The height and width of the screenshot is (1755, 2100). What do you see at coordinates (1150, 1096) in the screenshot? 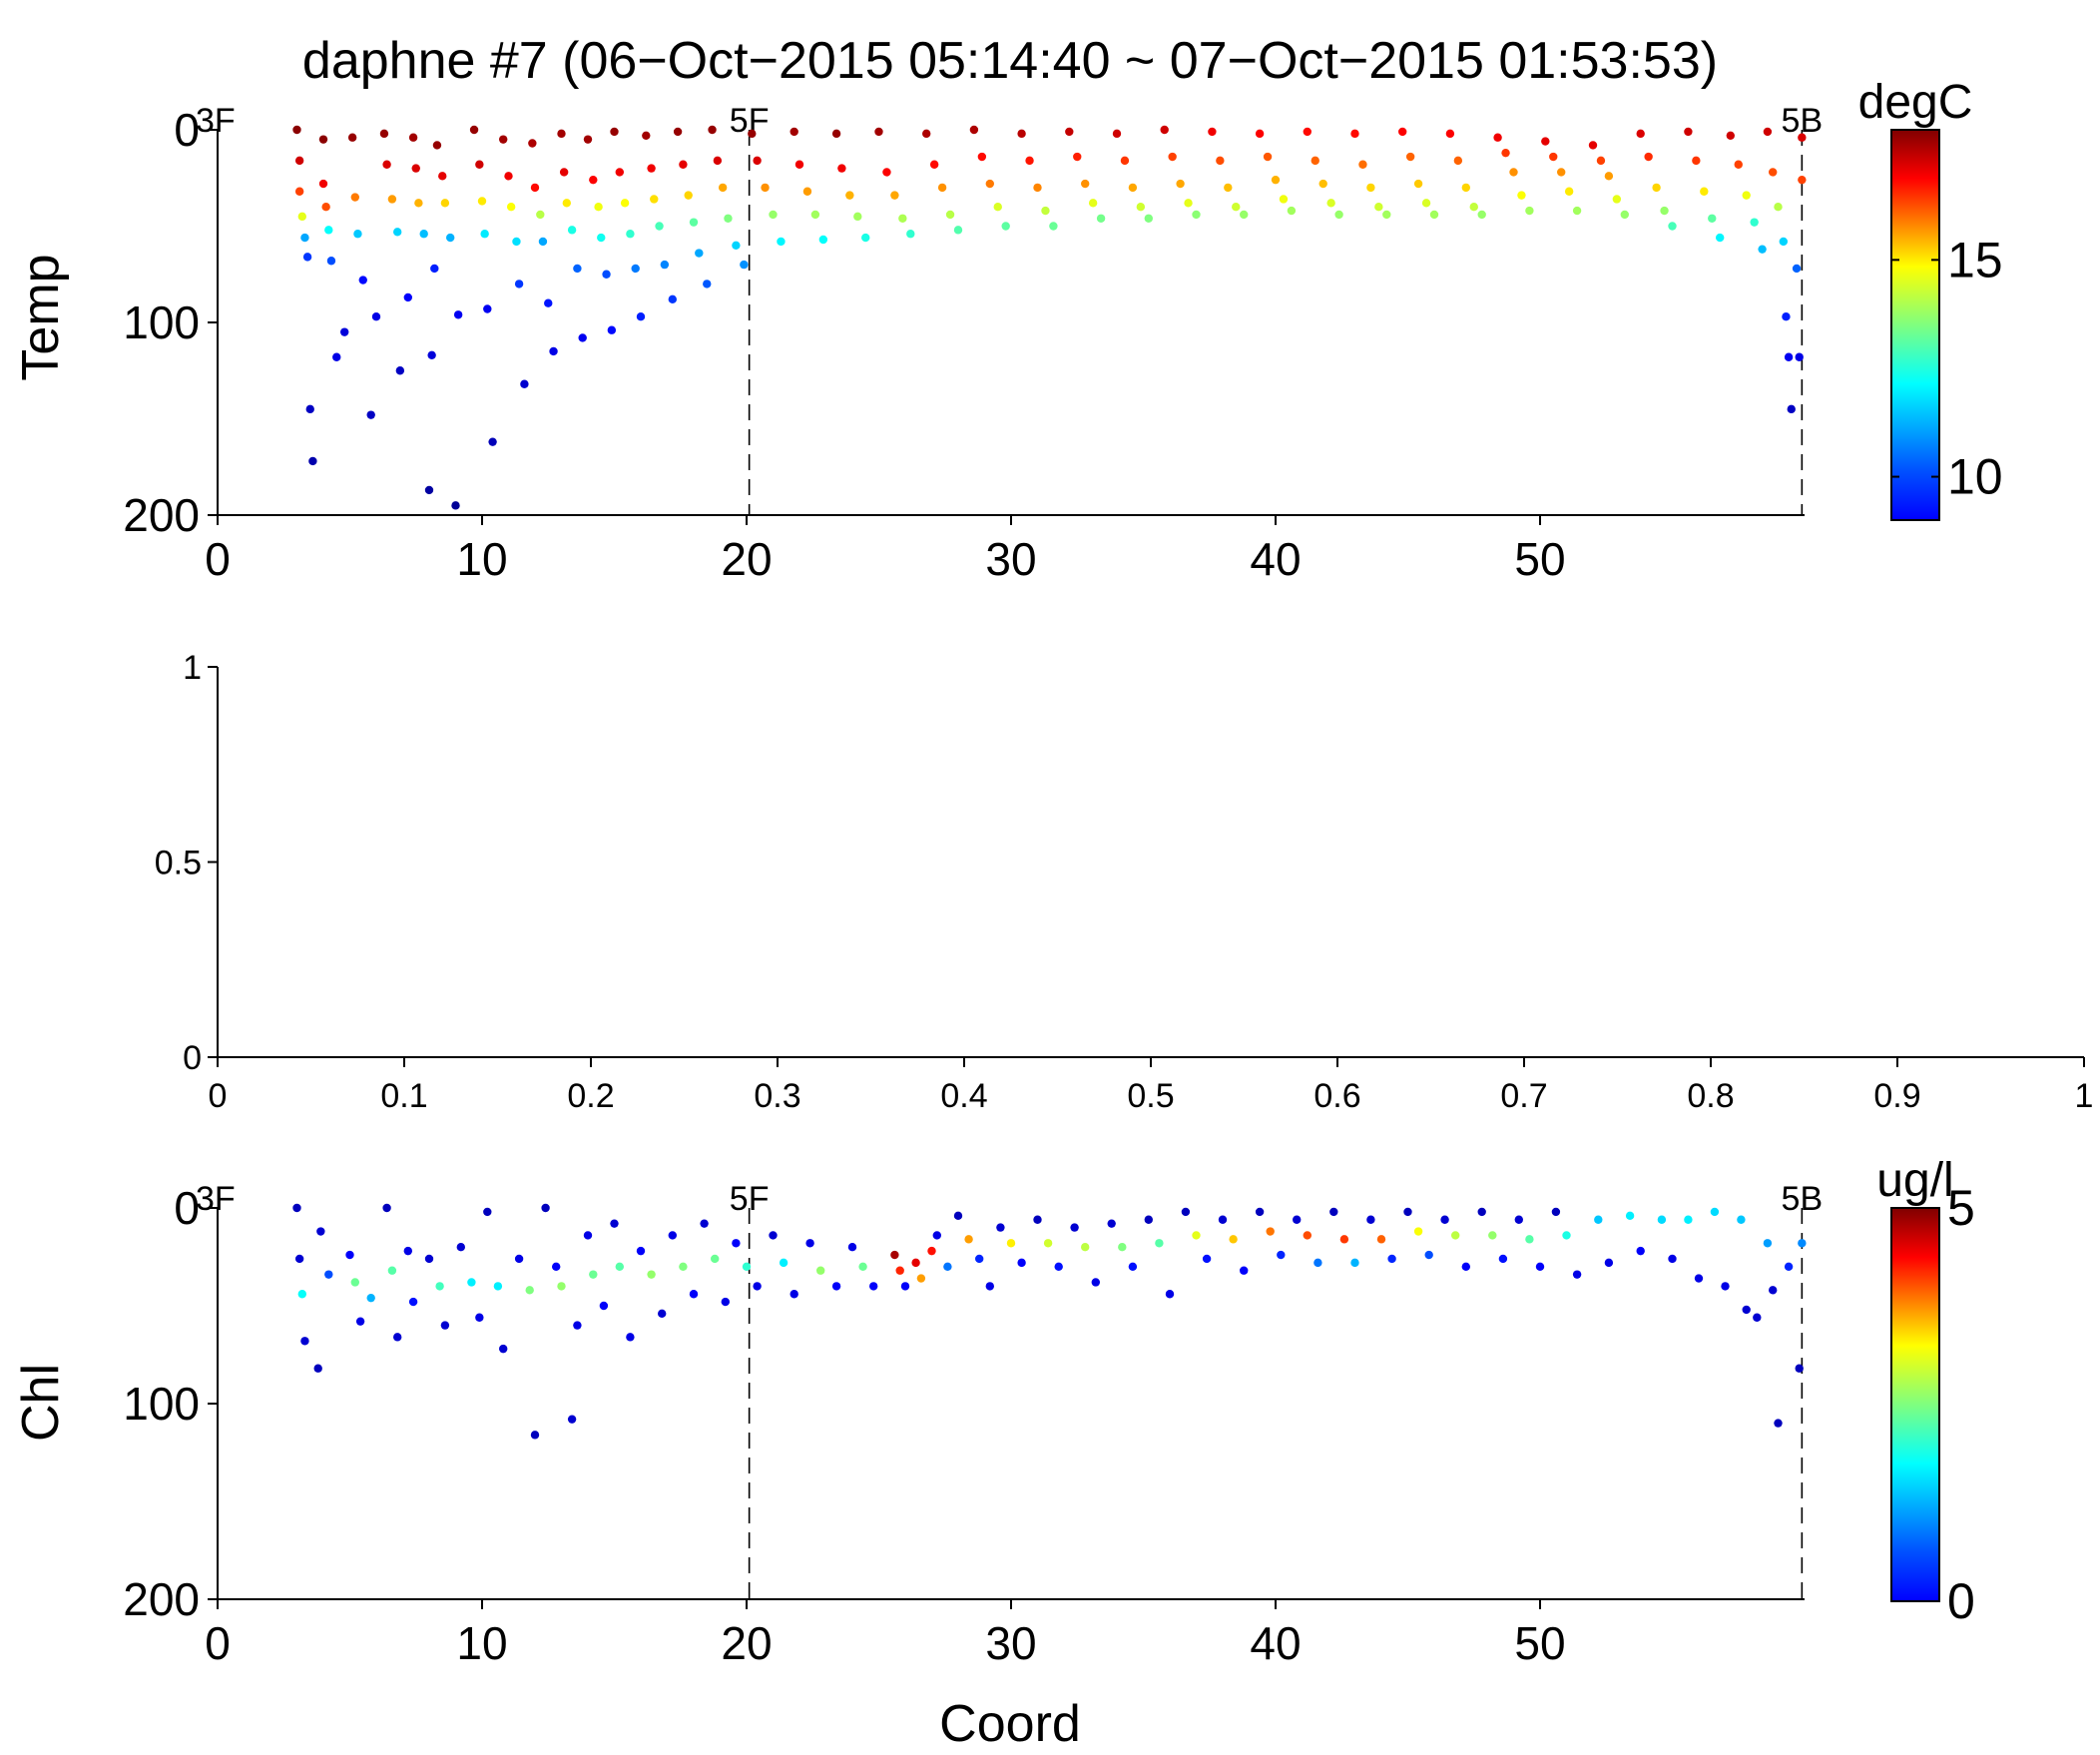
I see `x-tick-label: 0.5` at bounding box center [1150, 1096].